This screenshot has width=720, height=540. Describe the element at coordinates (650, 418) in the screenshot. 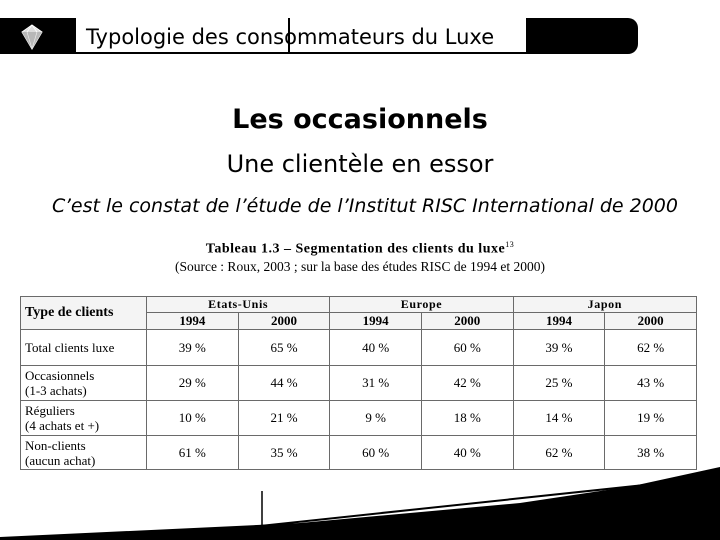

I see `table-cell: 19 %` at that location.